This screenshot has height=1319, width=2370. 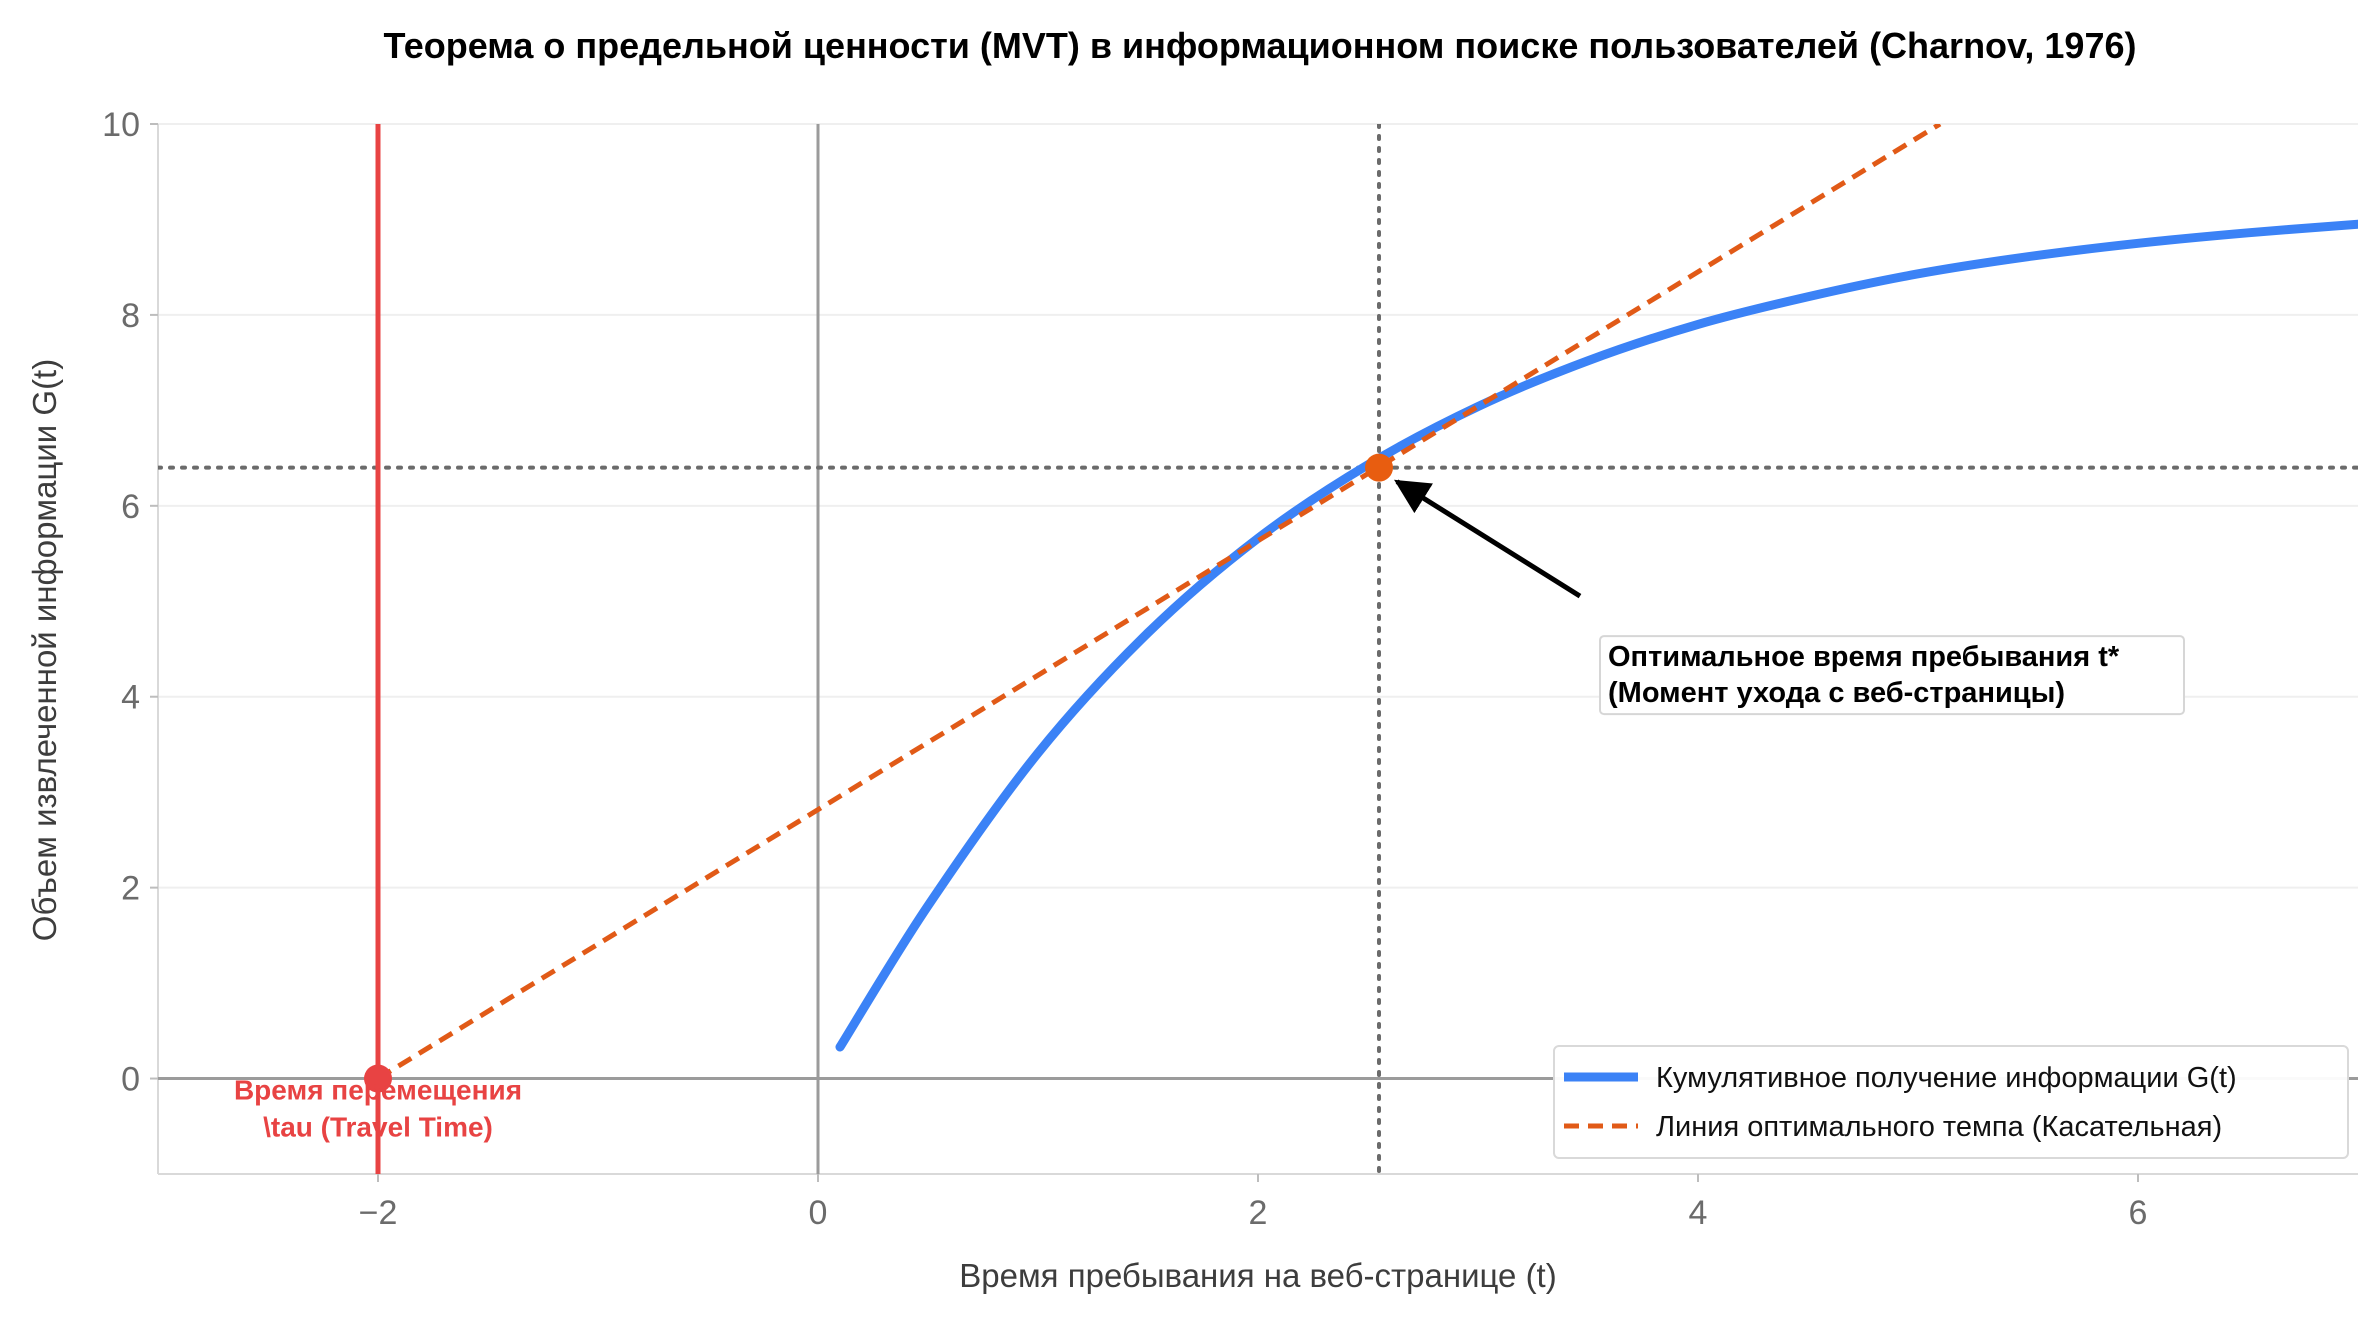 What do you see at coordinates (130, 507) in the screenshot?
I see `y-tick-label: 6` at bounding box center [130, 507].